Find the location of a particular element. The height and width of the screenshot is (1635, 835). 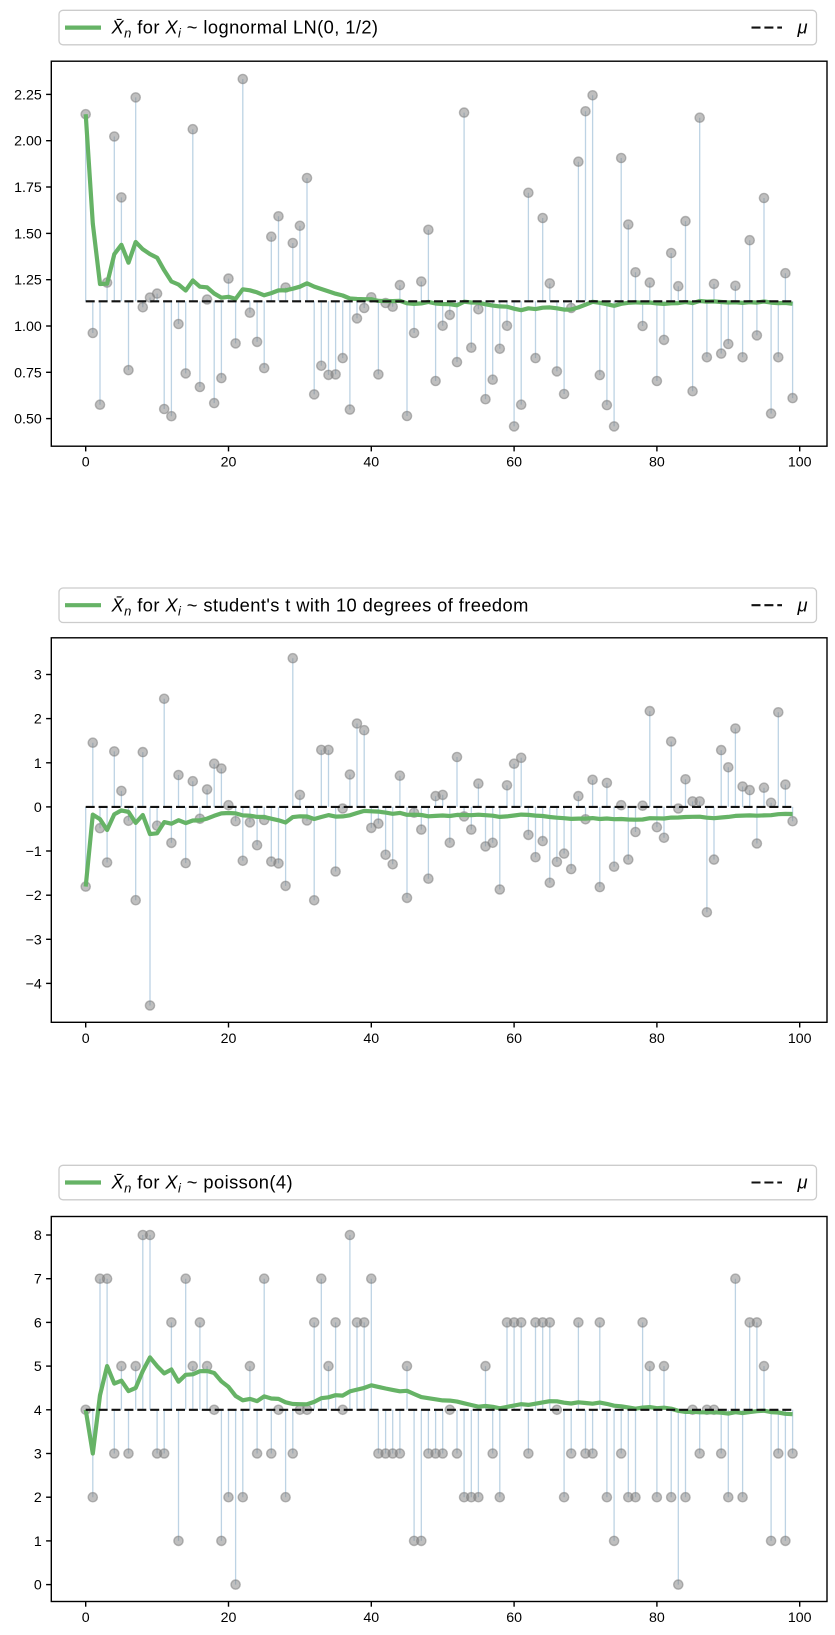

svg-text: −1 is located at coordinates (34, 852).